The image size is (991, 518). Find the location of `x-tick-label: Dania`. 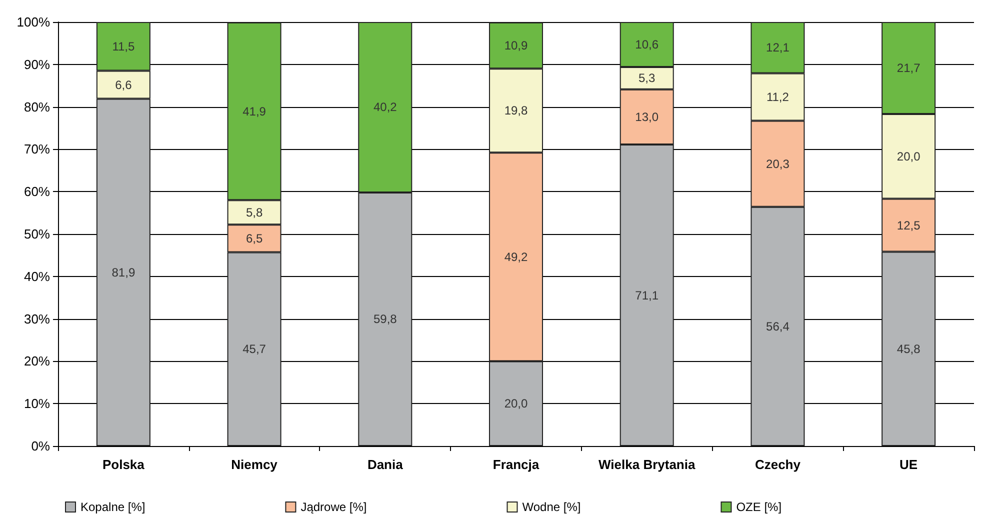

x-tick-label: Dania is located at coordinates (385, 464).